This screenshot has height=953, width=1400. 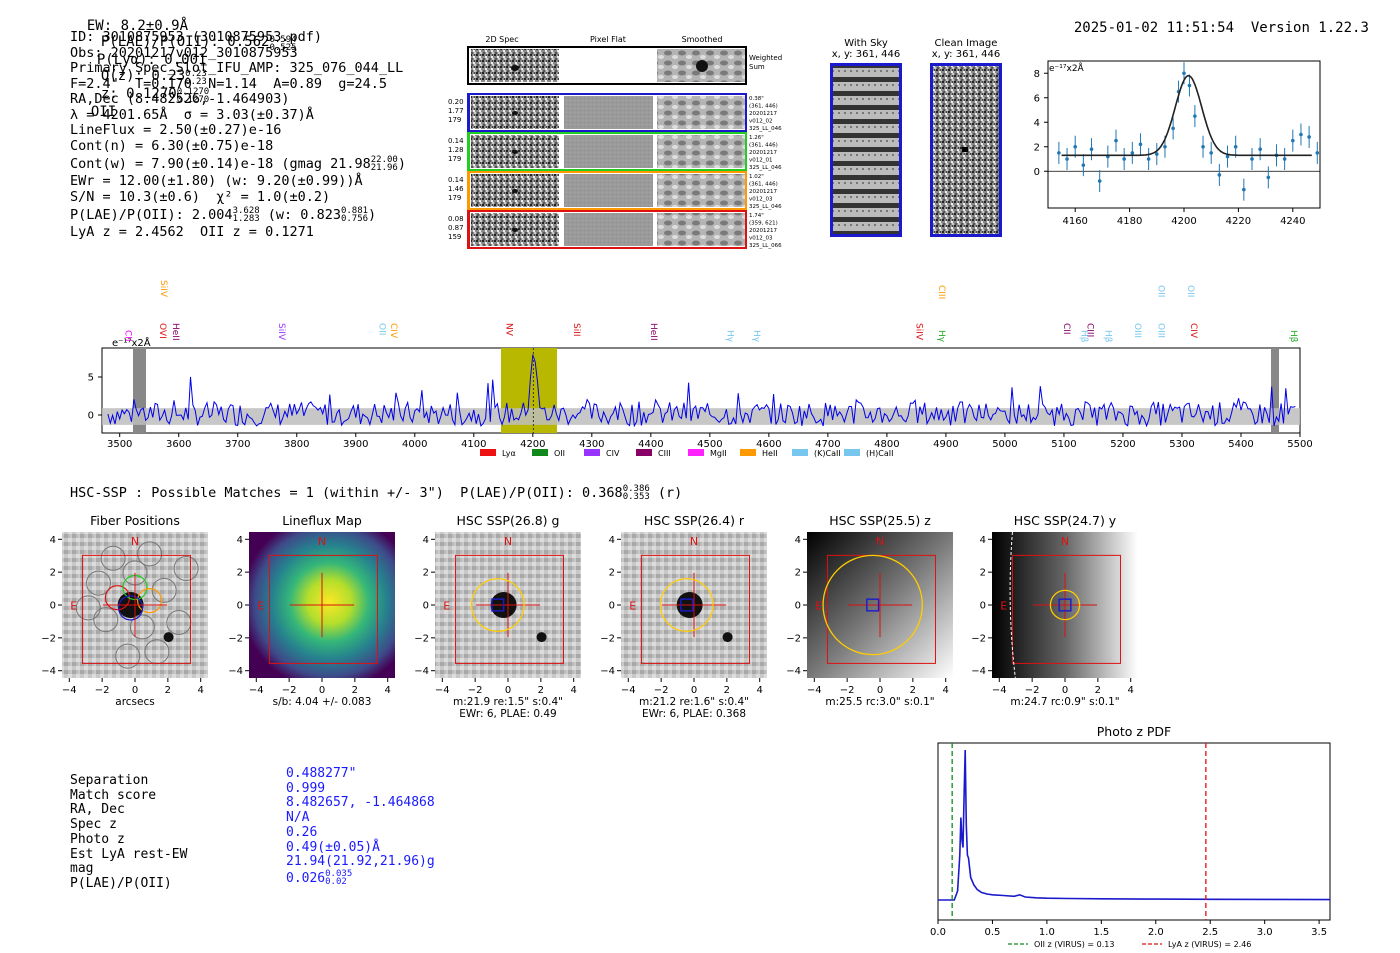 What do you see at coordinates (701, 416) in the screenshot?
I see `spectrum-error-band` at bounding box center [701, 416].